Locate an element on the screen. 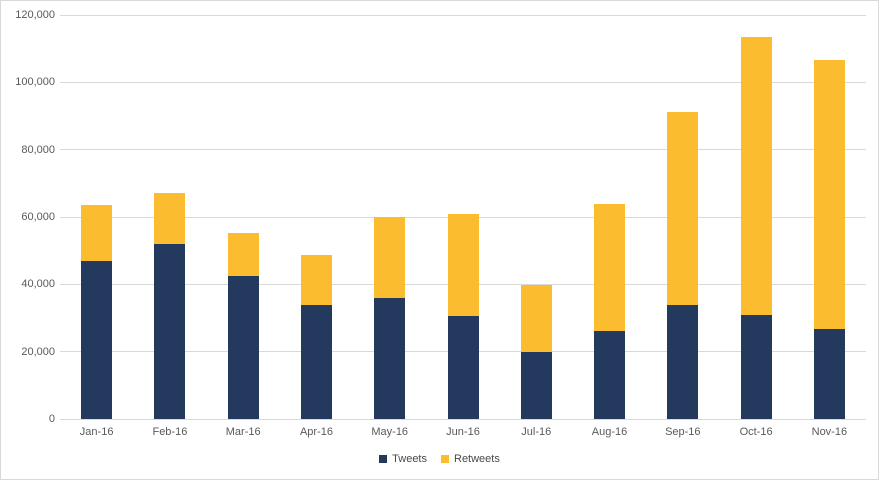 The image size is (879, 480). y-tick-label: 20,000 is located at coordinates (38, 351).